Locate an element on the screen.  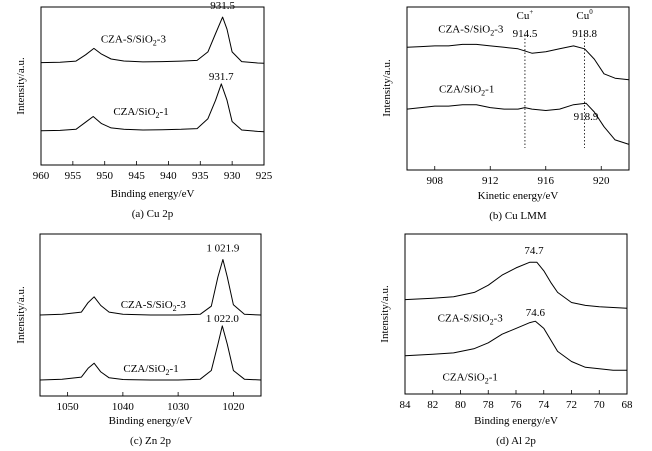
x-tick-label: 74 is located at coordinates (544, 405).